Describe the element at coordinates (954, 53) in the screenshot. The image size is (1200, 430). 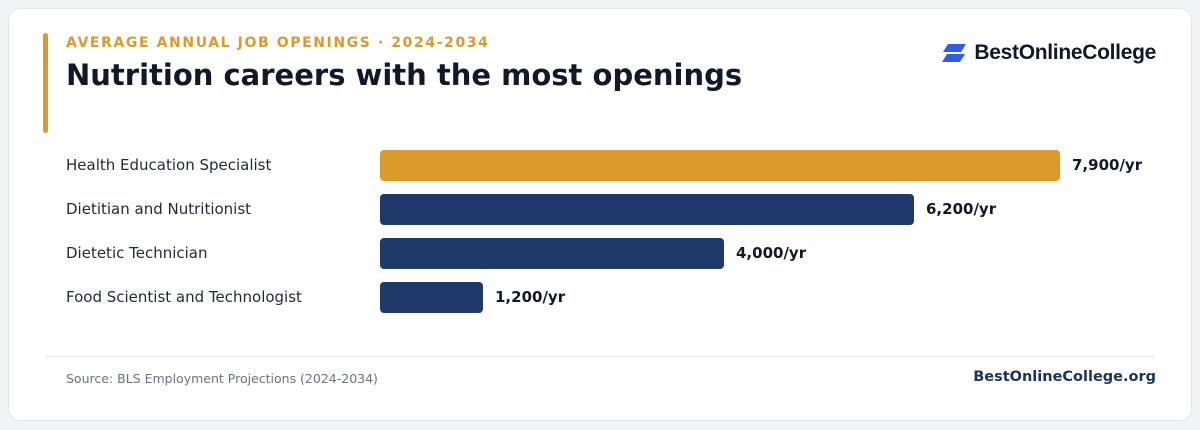
I see `stacked-parallelogram-logo-icon` at that location.